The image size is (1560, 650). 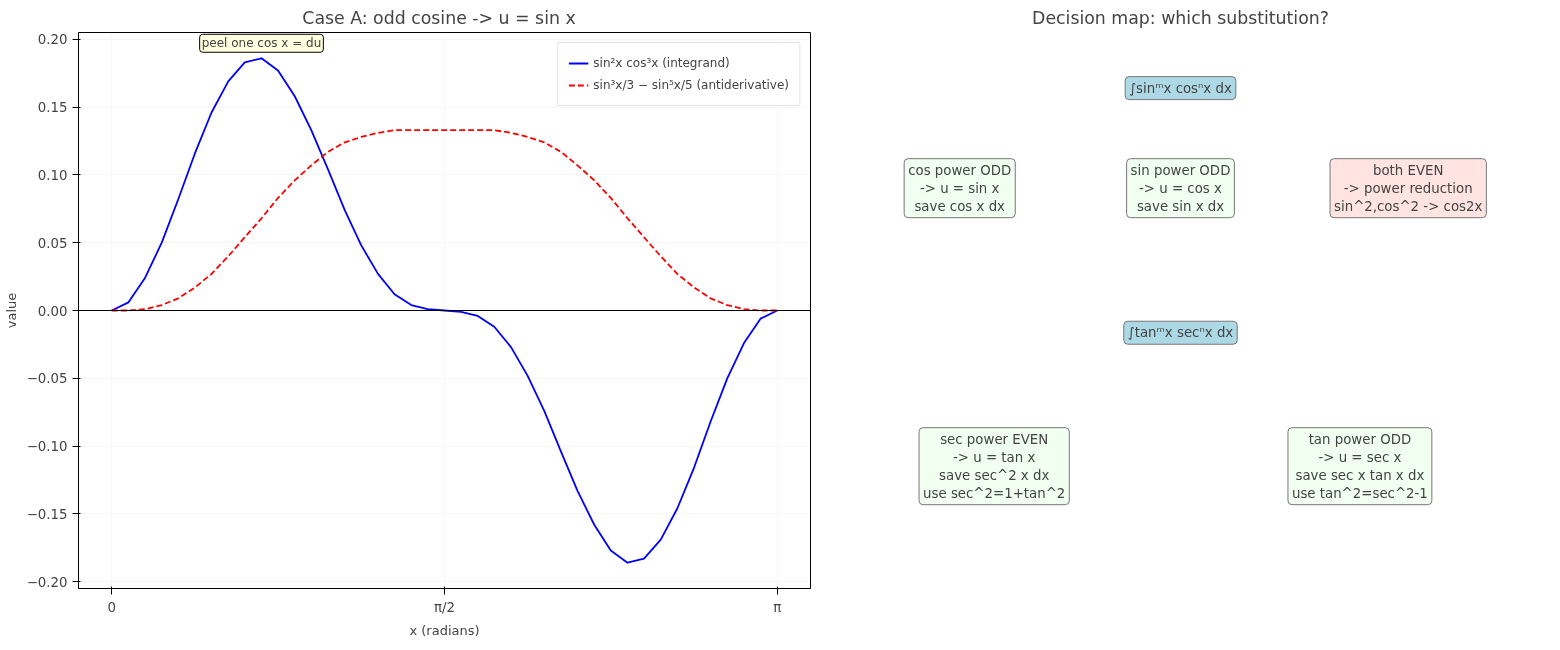 What do you see at coordinates (47, 447) in the screenshot?
I see `y-tick-label: −0.10` at bounding box center [47, 447].